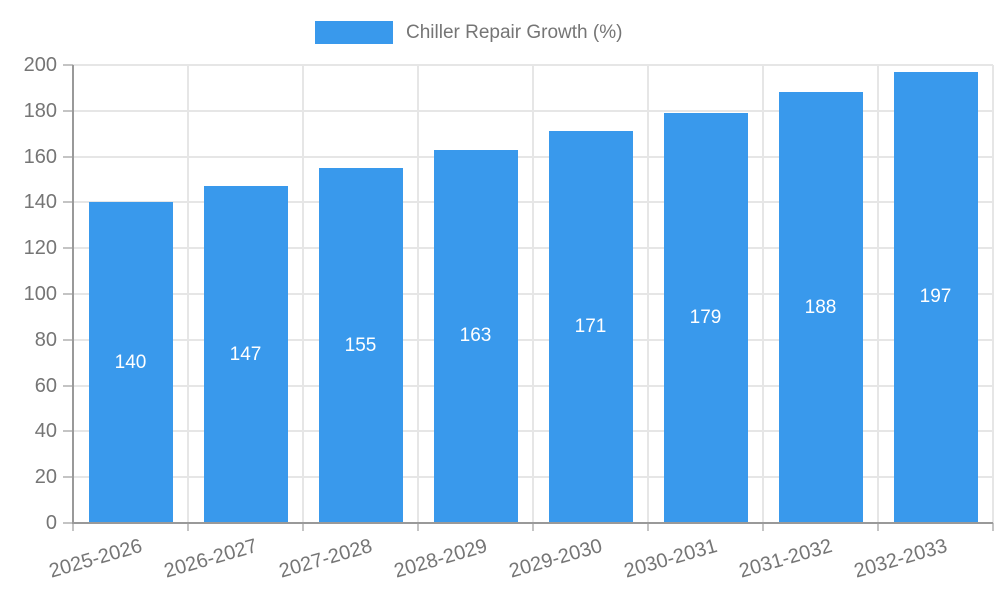  Describe the element at coordinates (555, 559) in the screenshot. I see `x-axis-tick-label: 2029-2030` at that location.